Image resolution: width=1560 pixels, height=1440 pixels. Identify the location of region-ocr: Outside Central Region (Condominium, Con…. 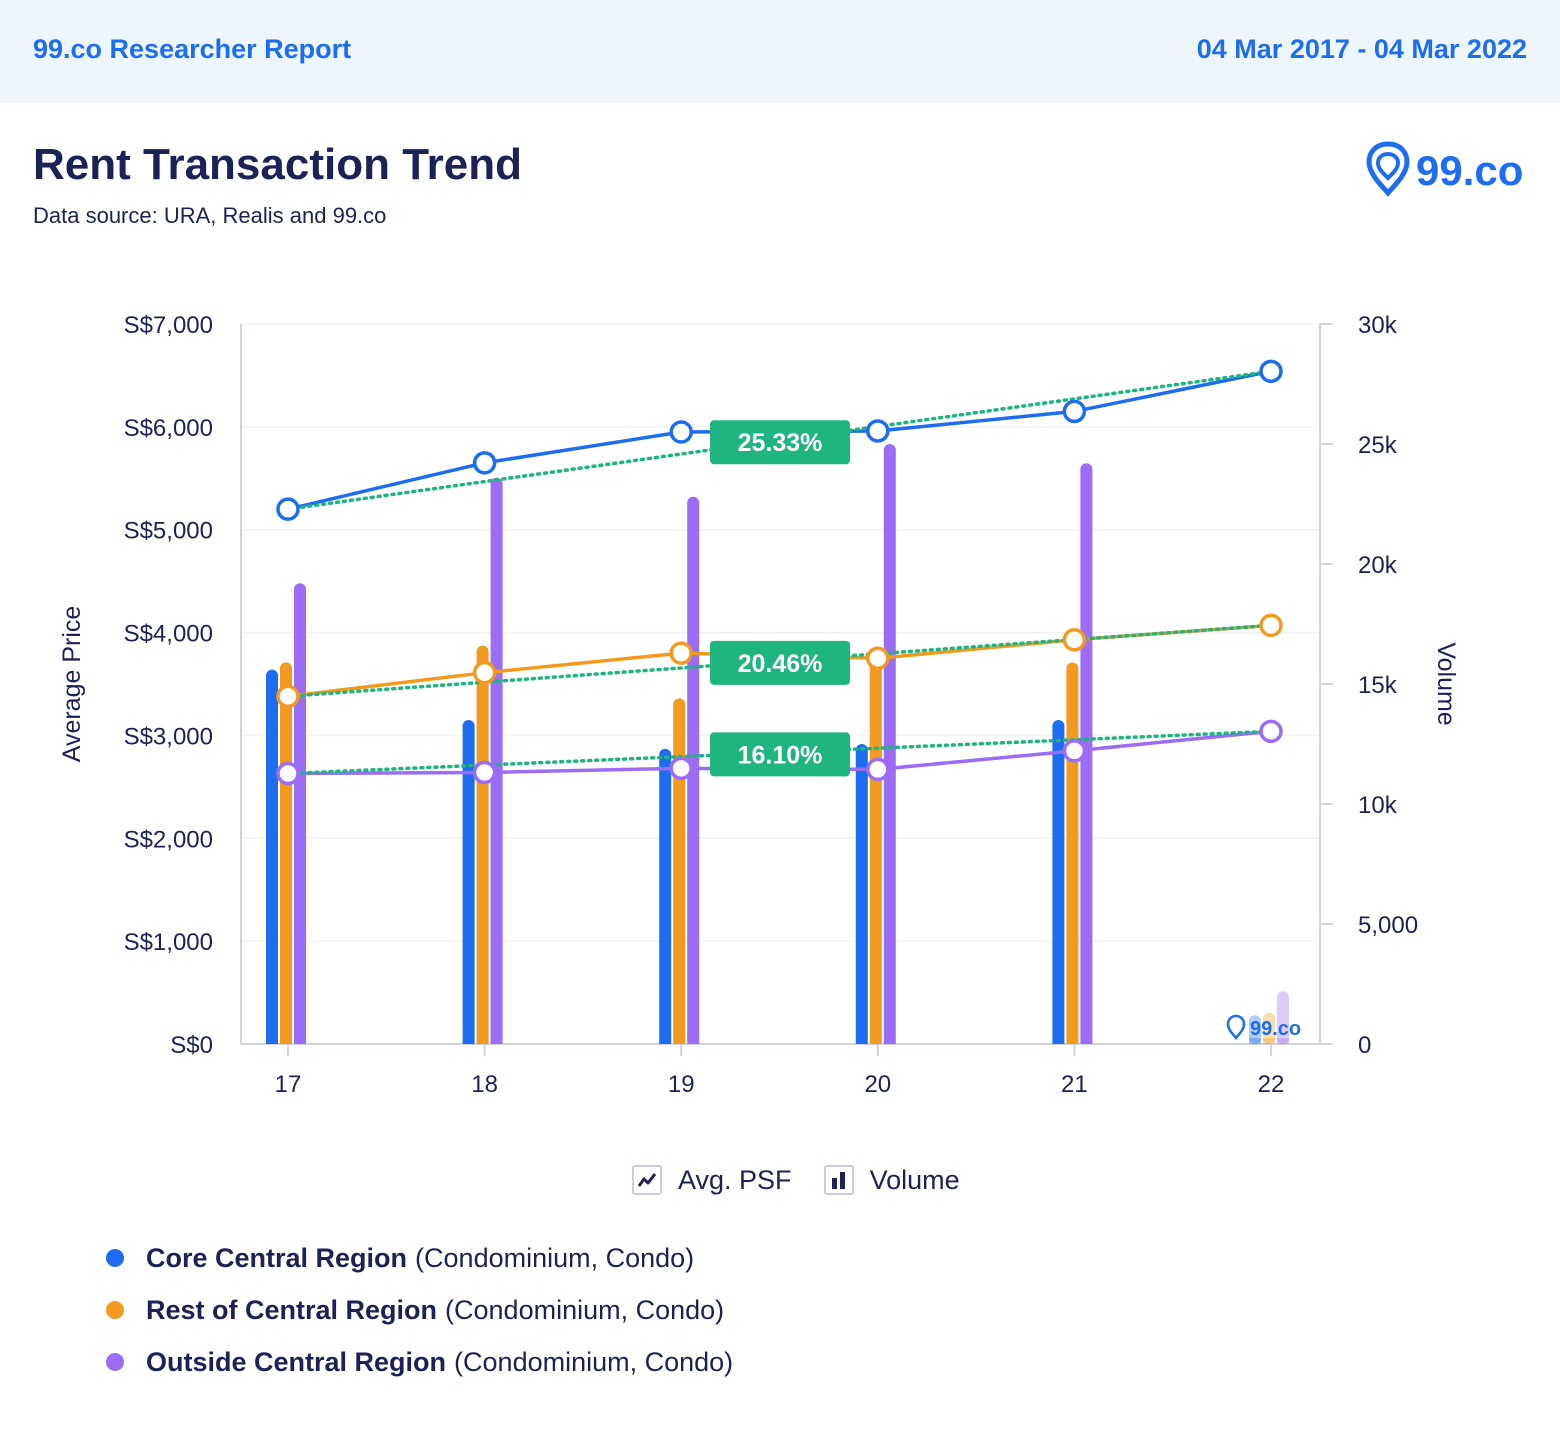
(419, 1362).